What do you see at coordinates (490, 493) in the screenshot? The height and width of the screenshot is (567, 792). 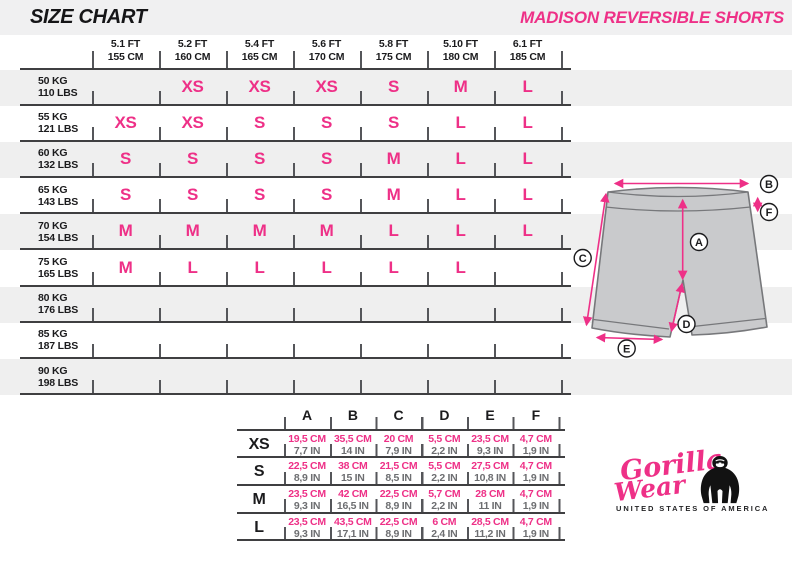 I see `cm-value: 28 CM` at bounding box center [490, 493].